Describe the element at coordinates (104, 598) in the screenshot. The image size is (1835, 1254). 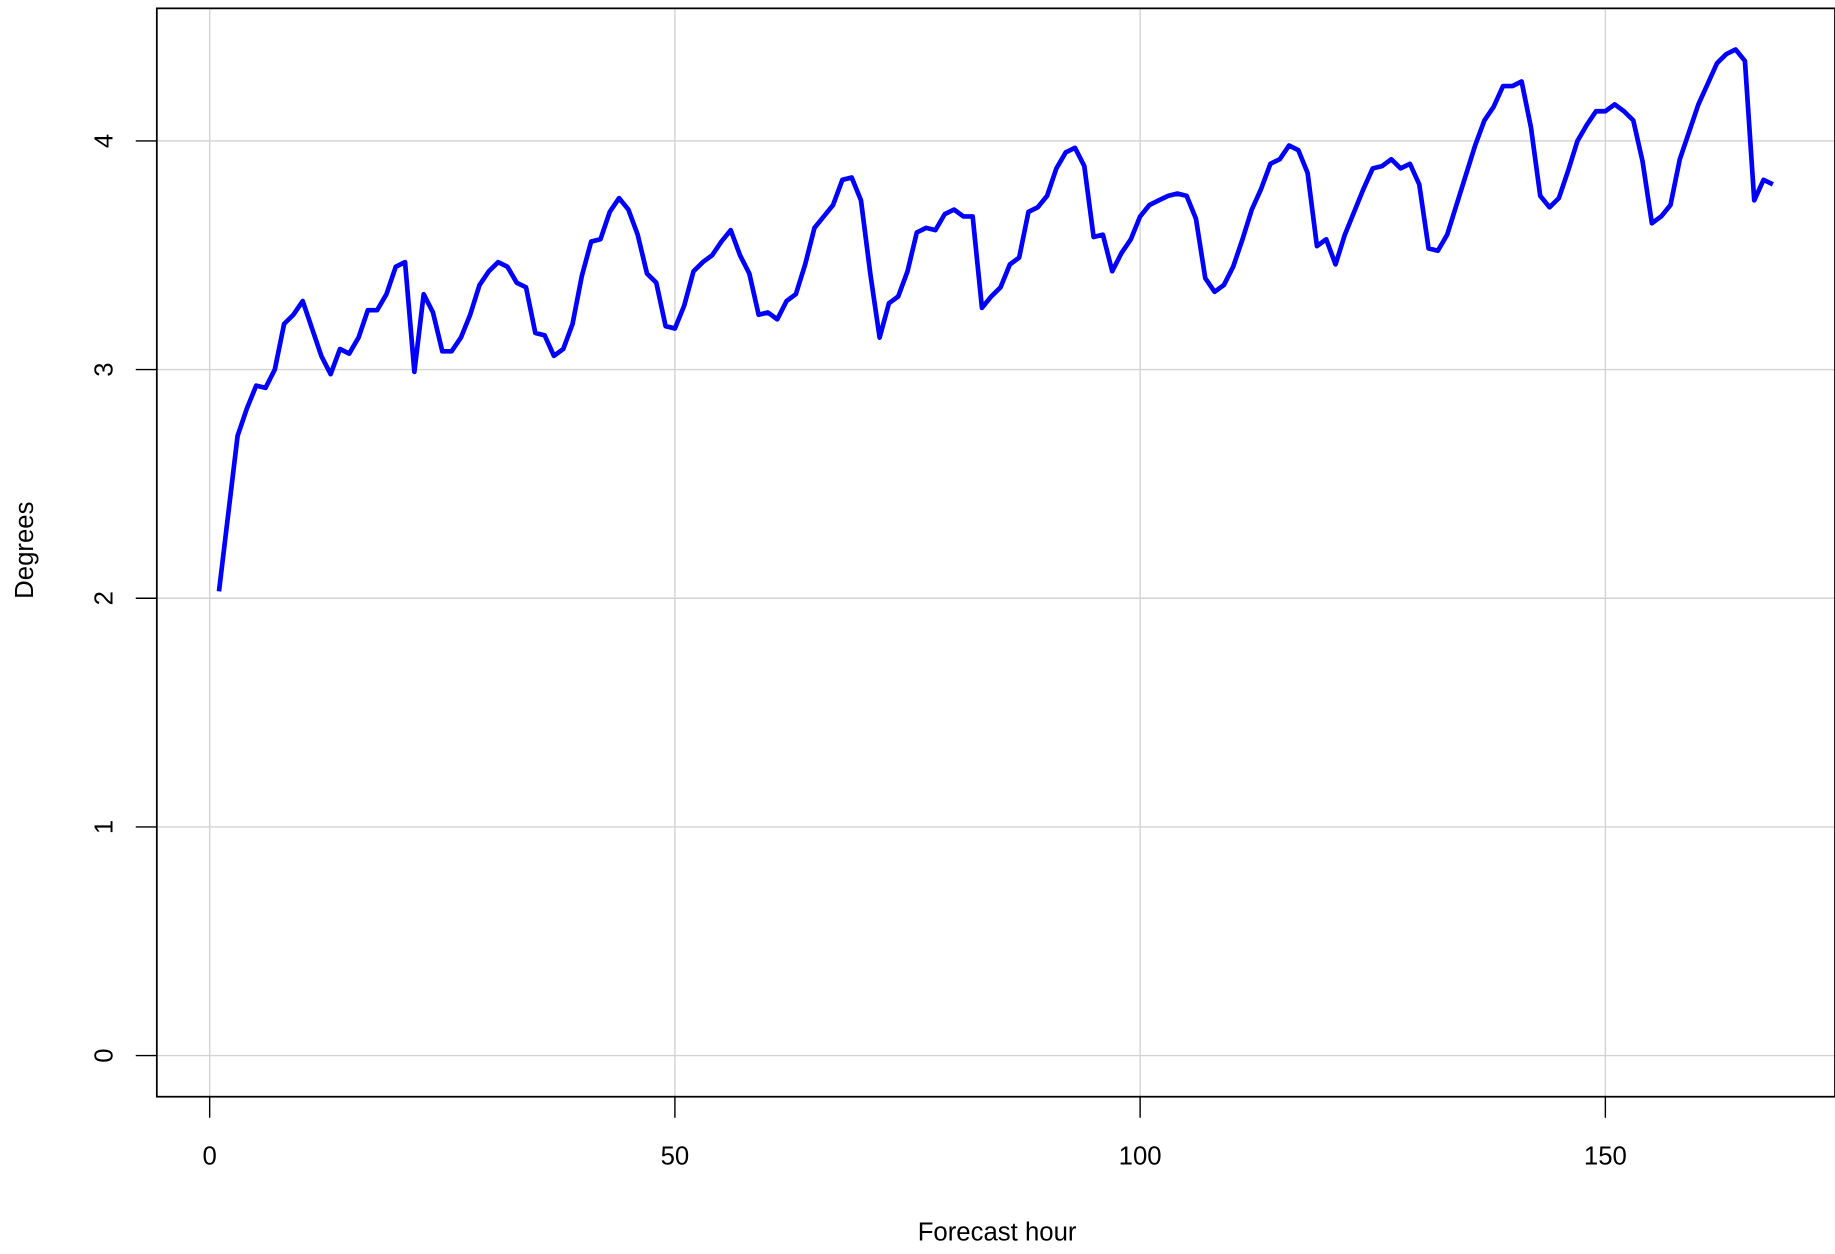
I see `y-tick-label: 2` at that location.